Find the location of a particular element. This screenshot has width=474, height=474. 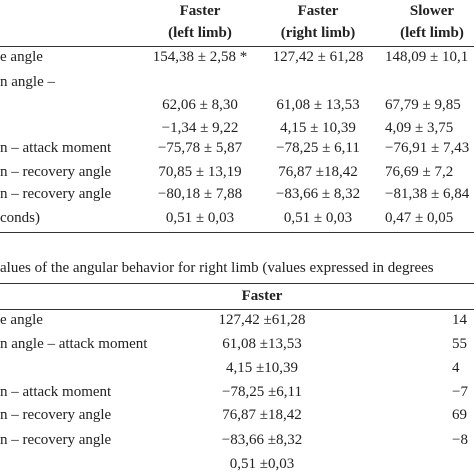

column-header: Slower is located at coordinates (432, 11).